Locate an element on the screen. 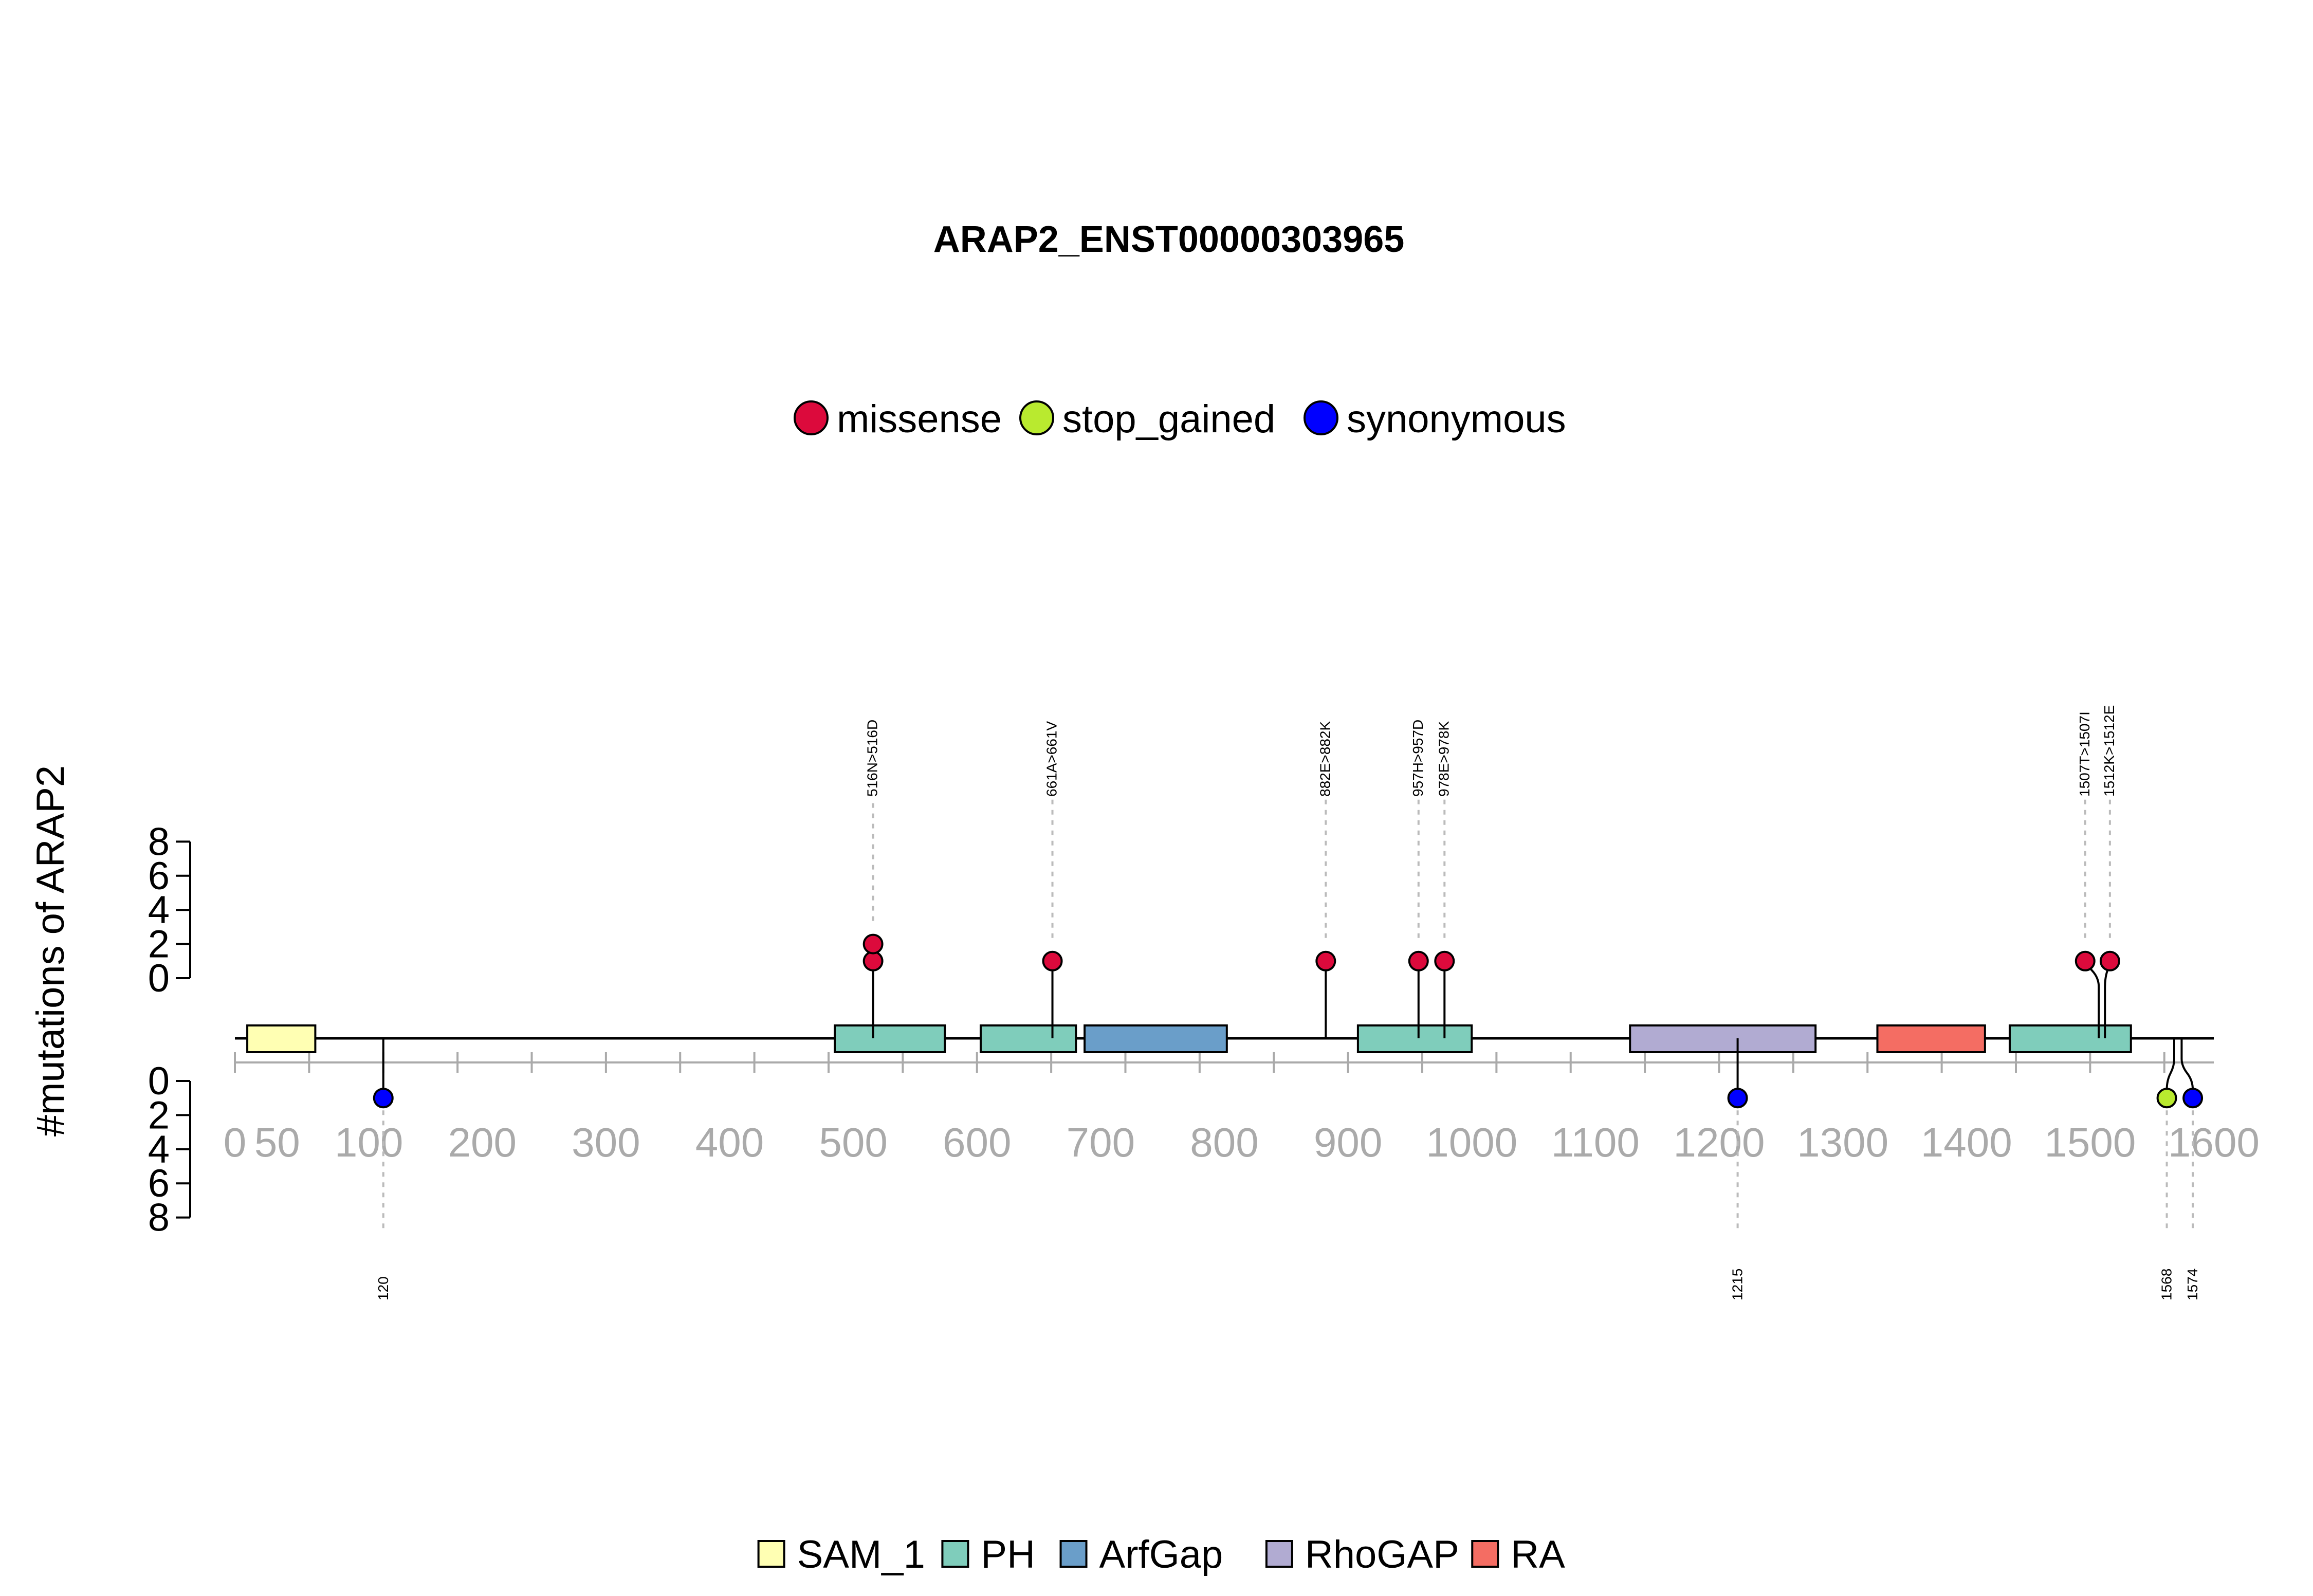  bottom-y-tick-label-8: 8 is located at coordinates (159, 1218).